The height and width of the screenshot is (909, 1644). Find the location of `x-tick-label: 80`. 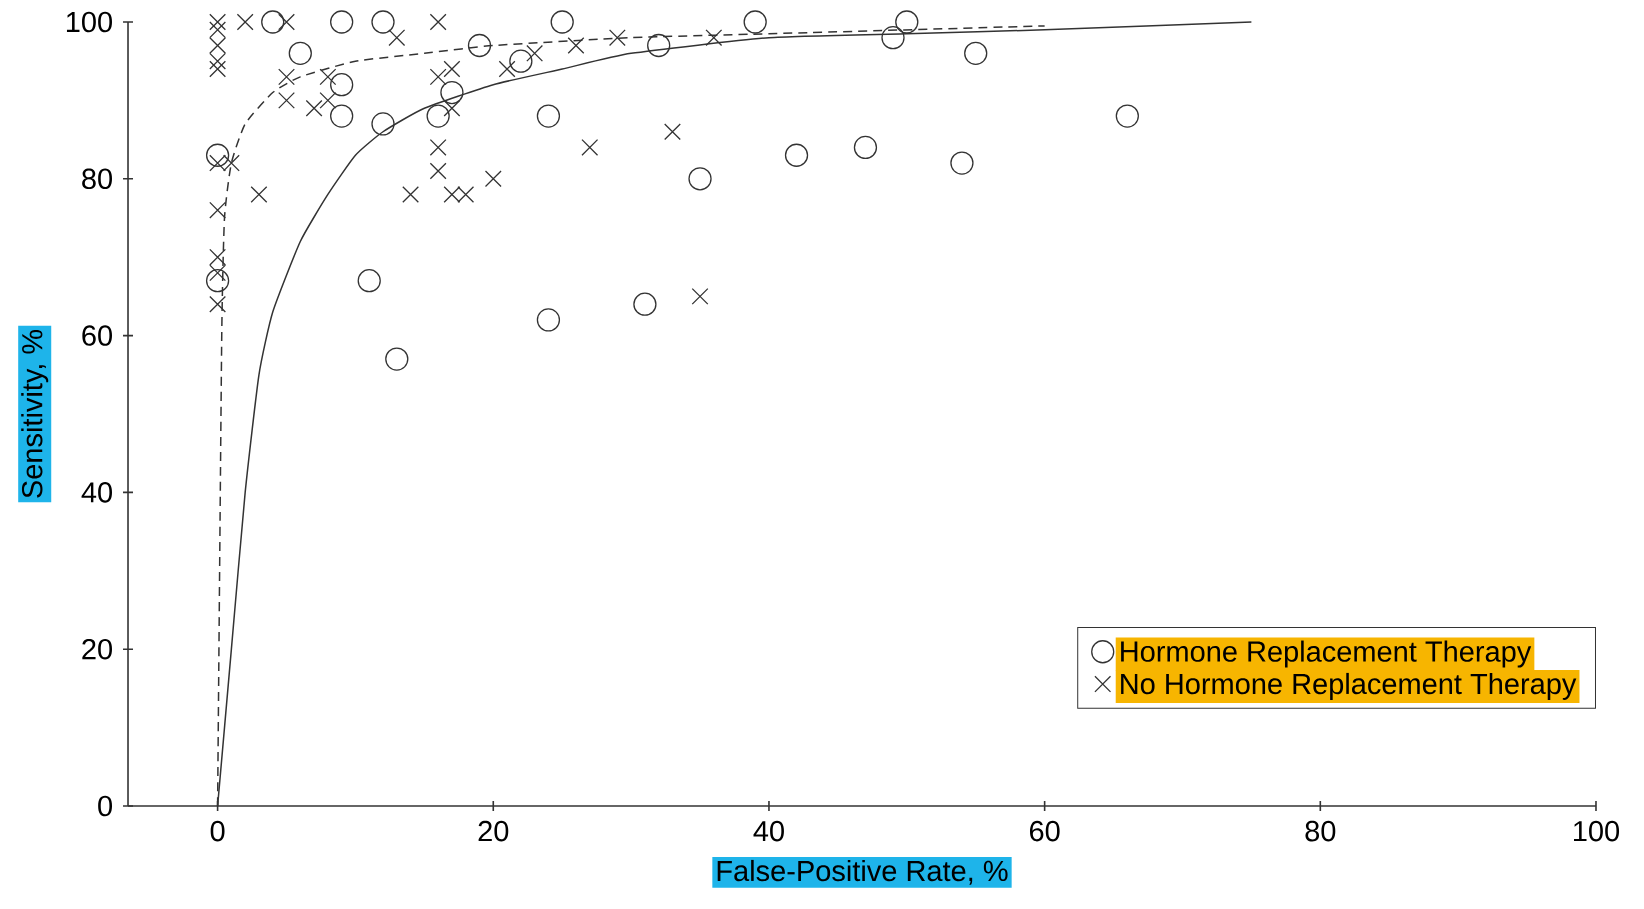

x-tick-label: 80 is located at coordinates (1320, 831).